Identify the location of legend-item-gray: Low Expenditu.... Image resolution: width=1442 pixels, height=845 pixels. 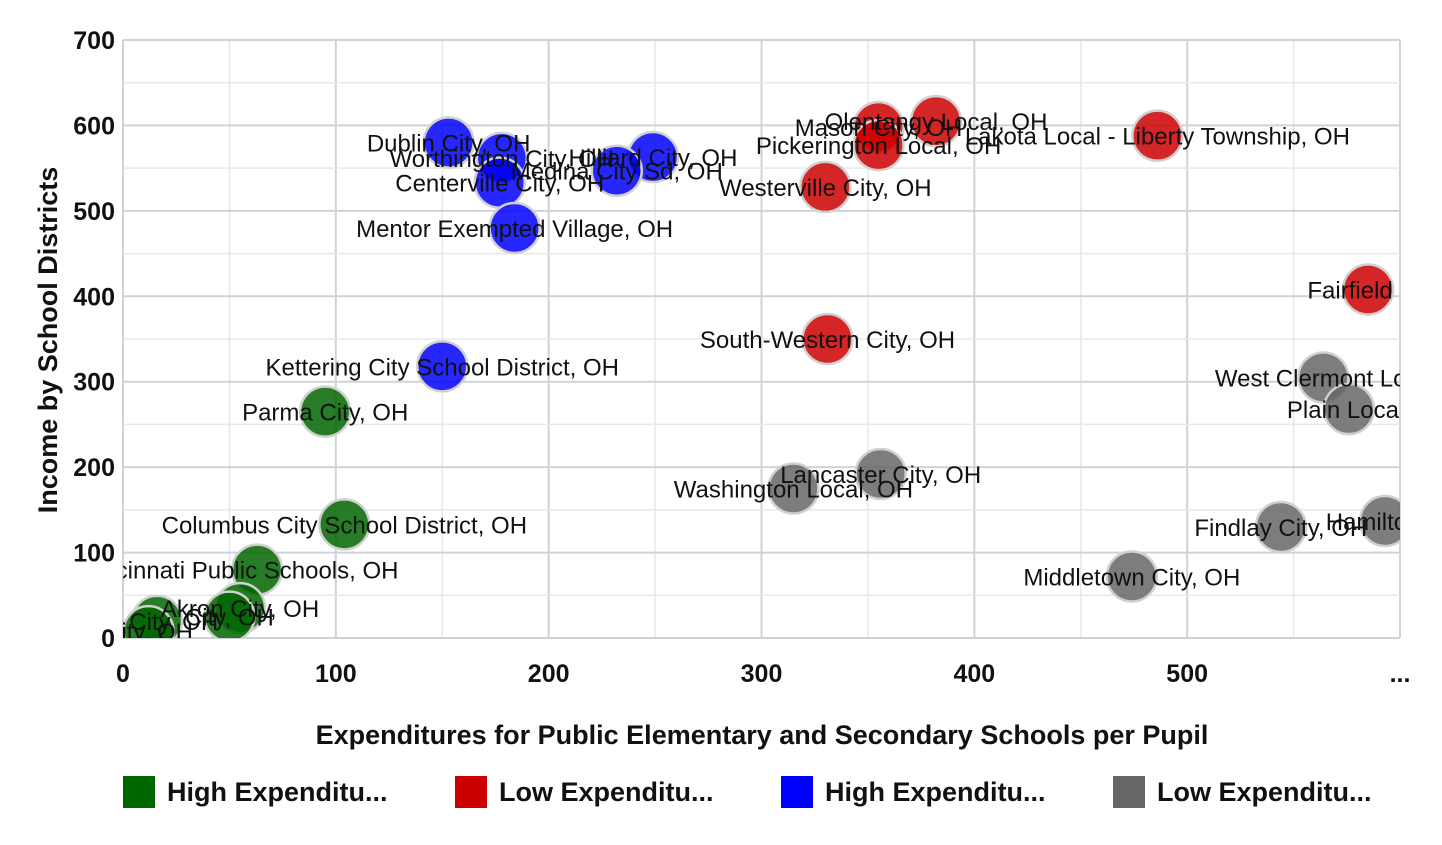
(1242, 792).